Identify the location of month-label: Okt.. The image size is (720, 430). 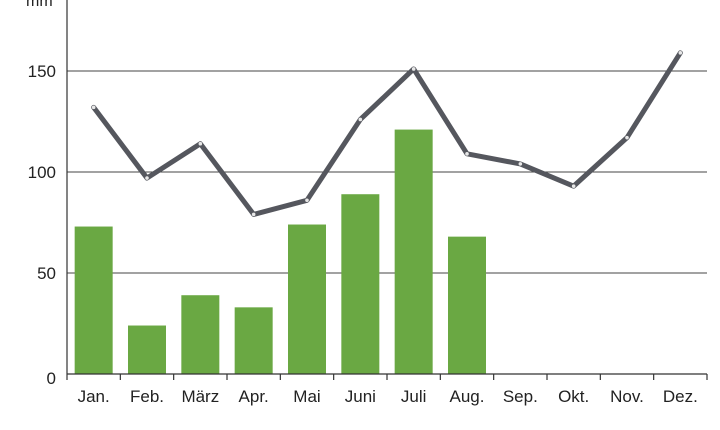
(573, 396).